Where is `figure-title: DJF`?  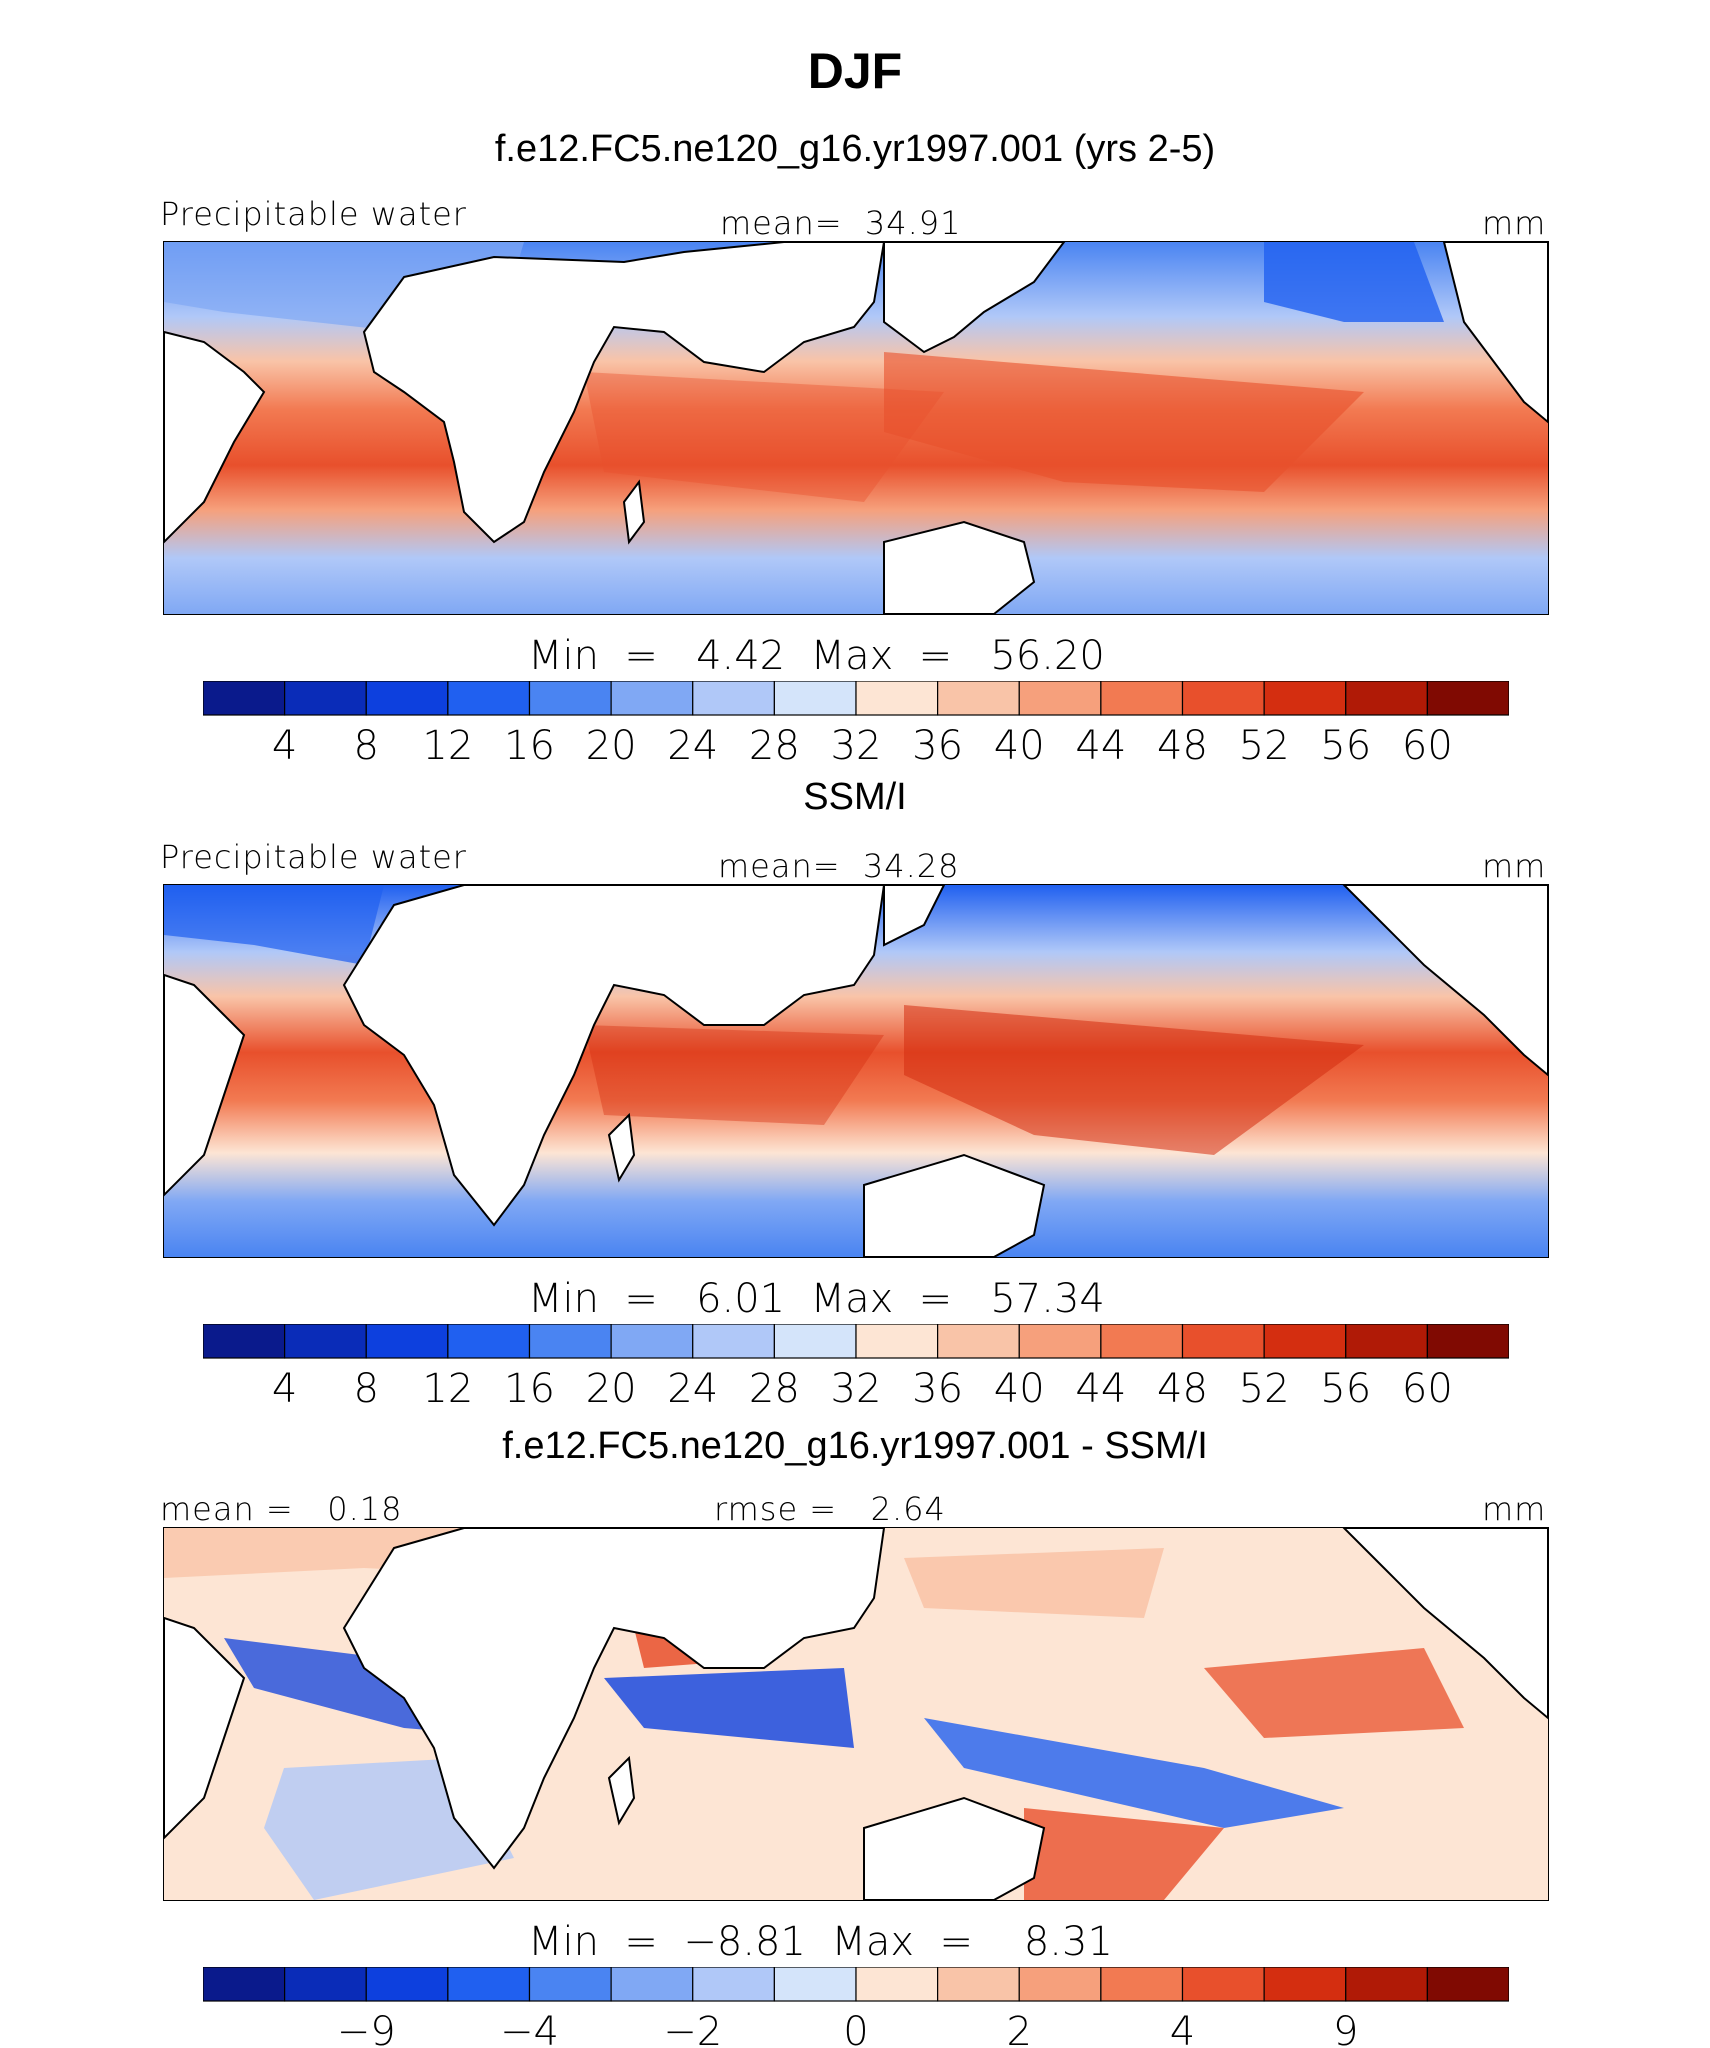 figure-title: DJF is located at coordinates (855, 71).